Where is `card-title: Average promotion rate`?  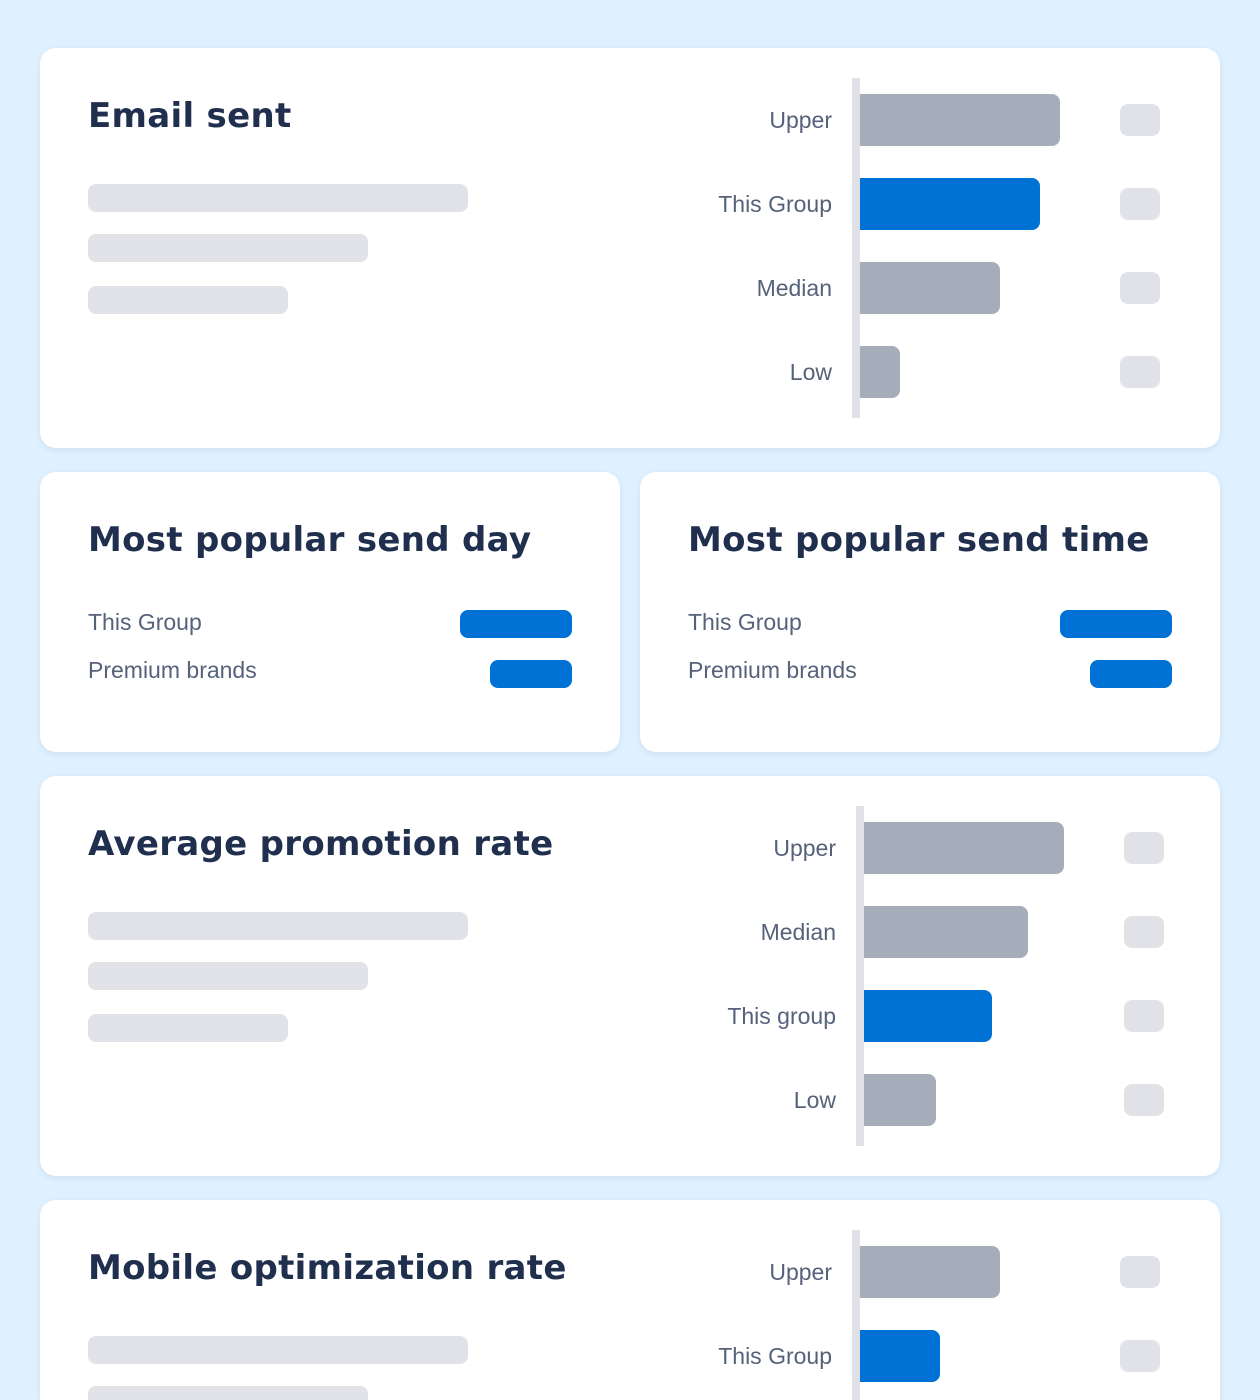 card-title: Average promotion rate is located at coordinates (321, 844).